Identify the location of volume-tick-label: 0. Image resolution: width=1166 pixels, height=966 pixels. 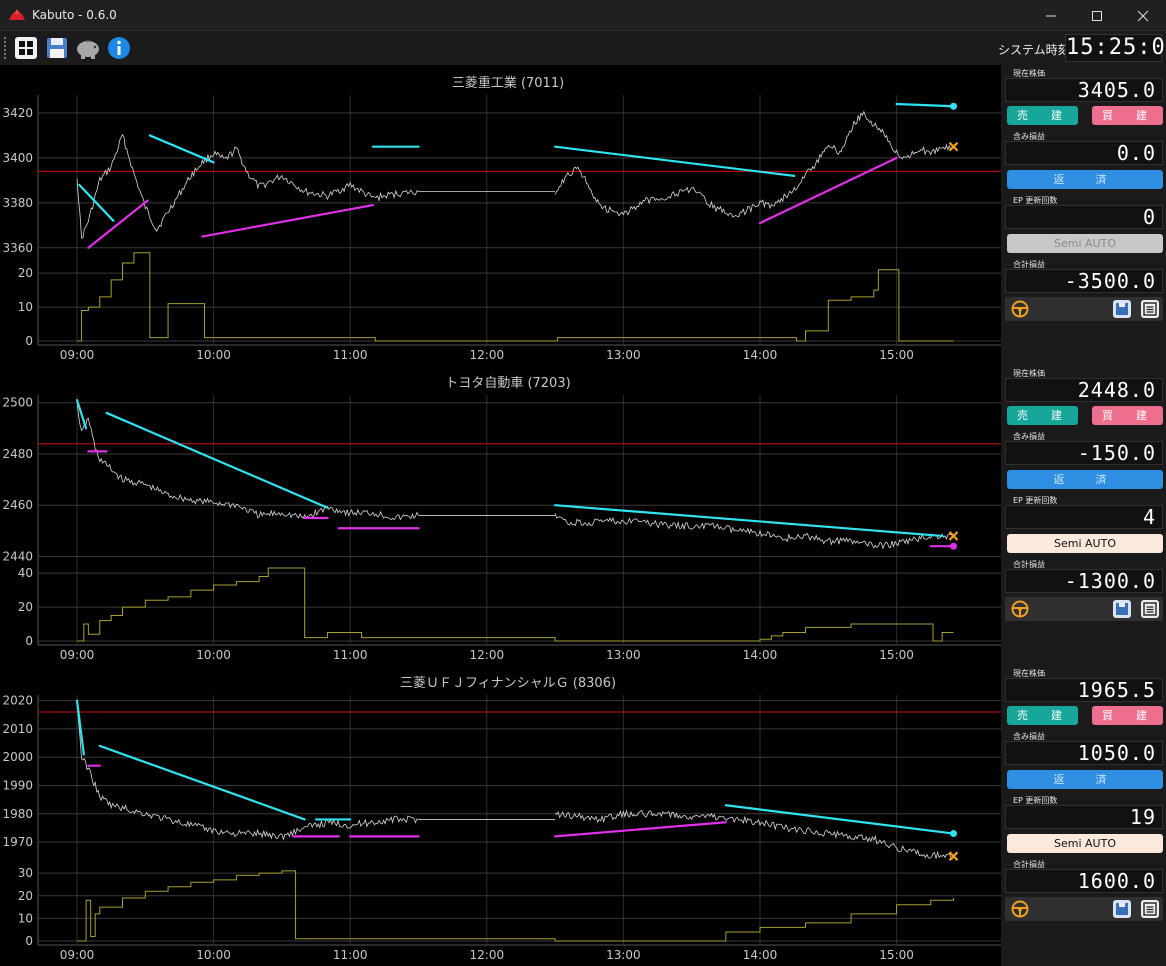
(29, 641).